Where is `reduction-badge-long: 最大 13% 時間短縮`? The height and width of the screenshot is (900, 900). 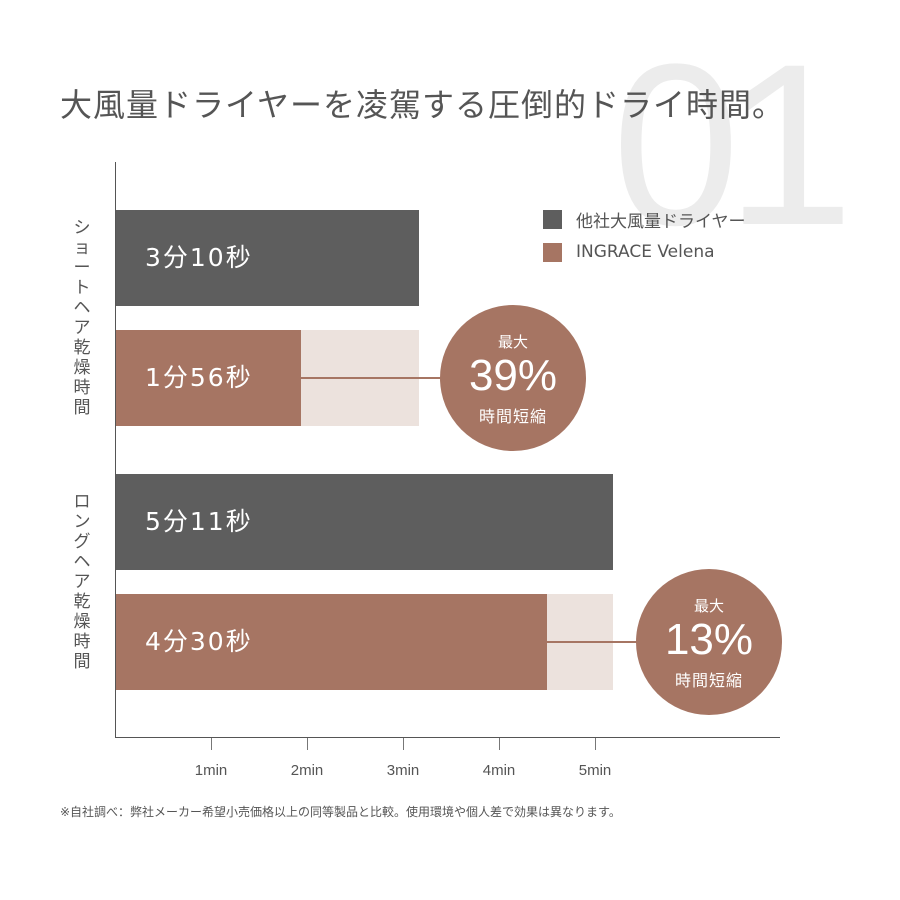 reduction-badge-long: 最大 13% 時間短縮 is located at coordinates (709, 642).